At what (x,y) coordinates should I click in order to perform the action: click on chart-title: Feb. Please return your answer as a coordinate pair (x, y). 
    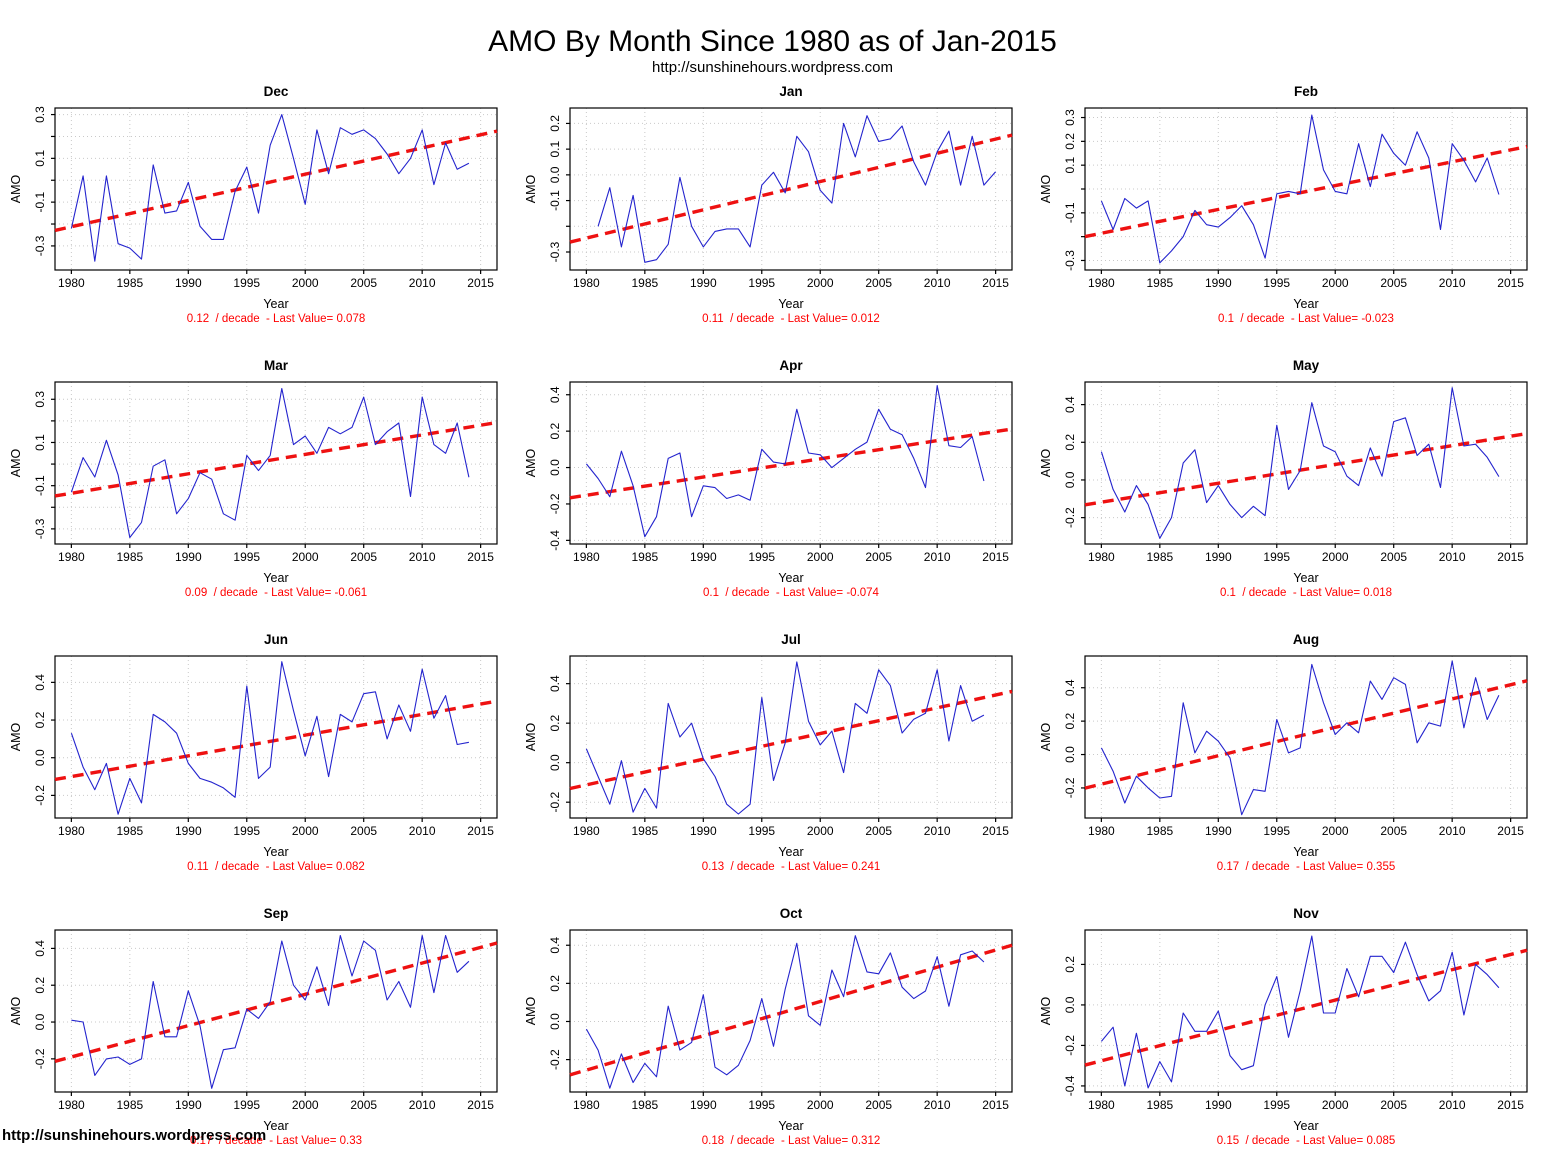
    Looking at the image, I should click on (1305, 91).